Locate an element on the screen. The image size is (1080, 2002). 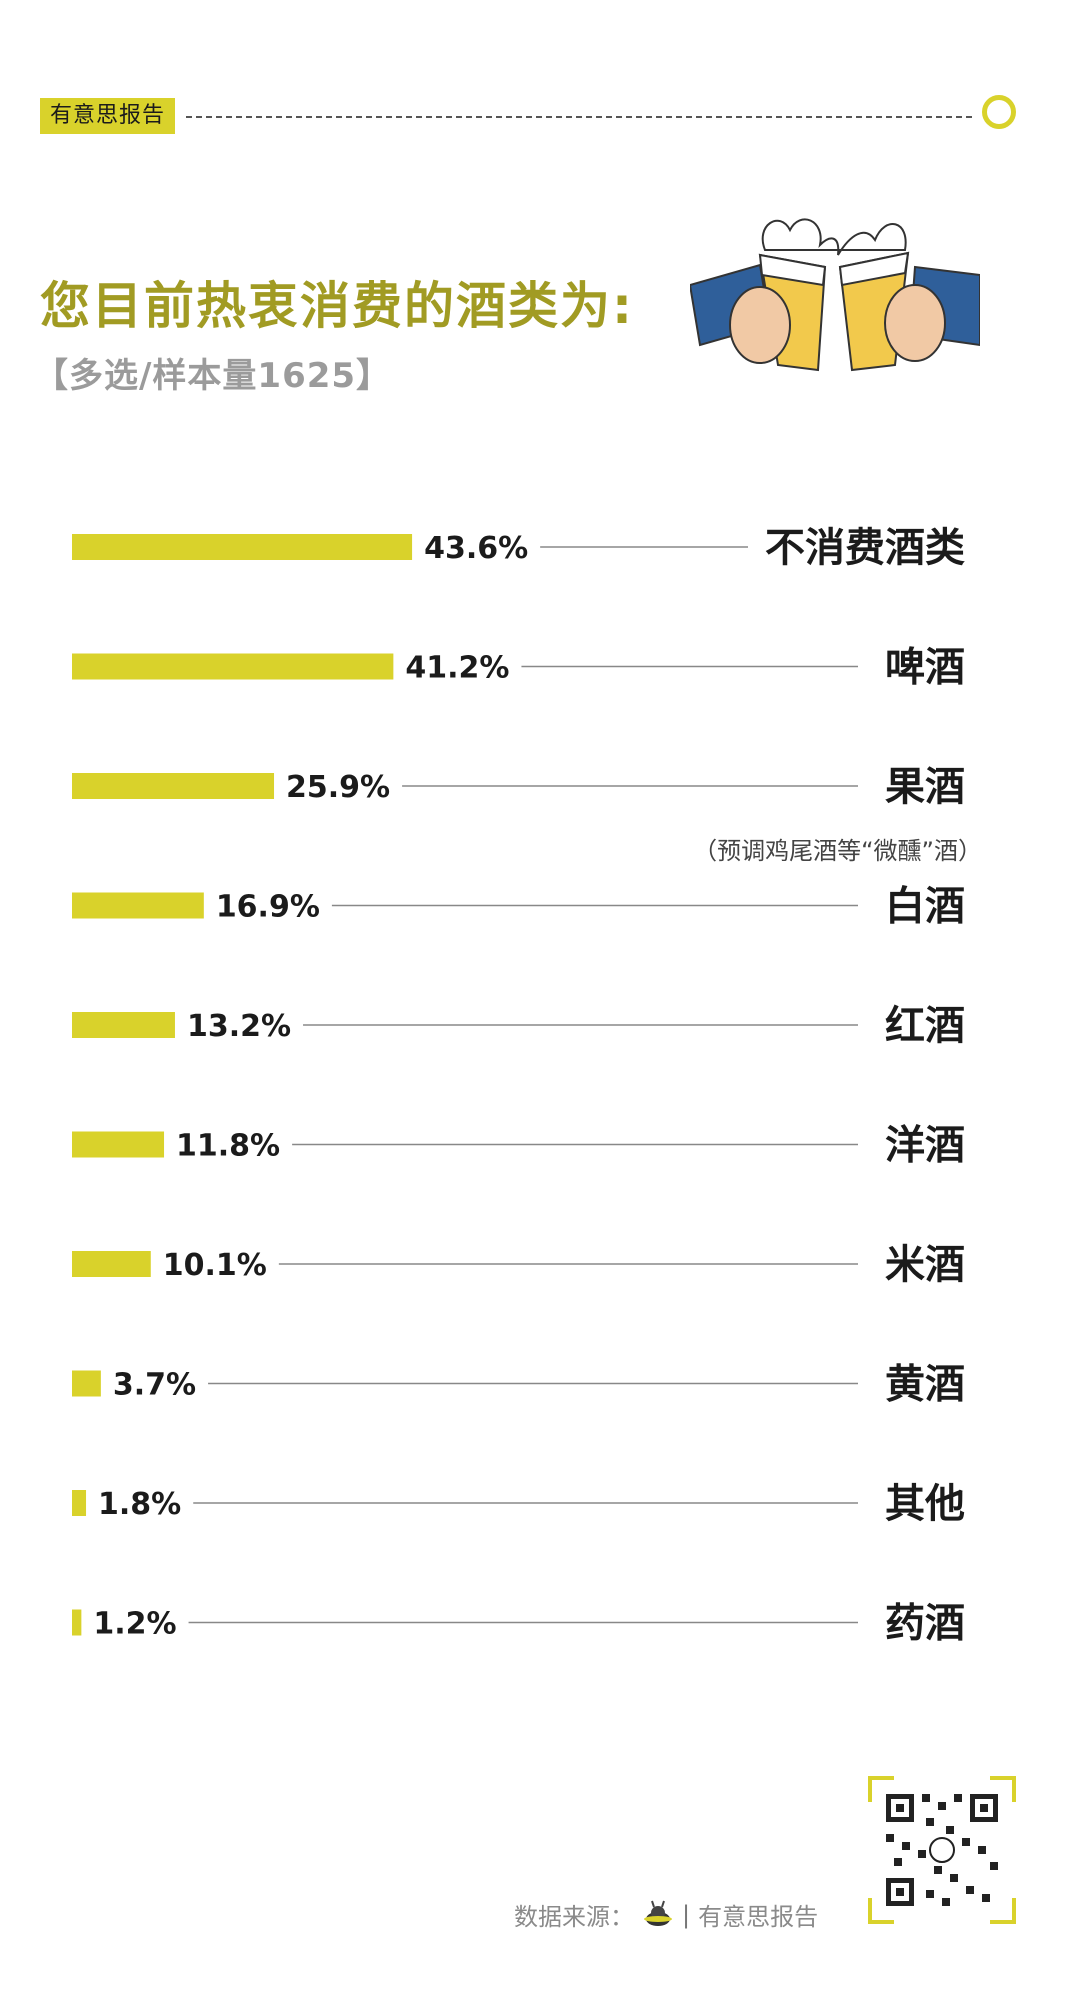
category-label: 红酒 is located at coordinates (925, 1026).